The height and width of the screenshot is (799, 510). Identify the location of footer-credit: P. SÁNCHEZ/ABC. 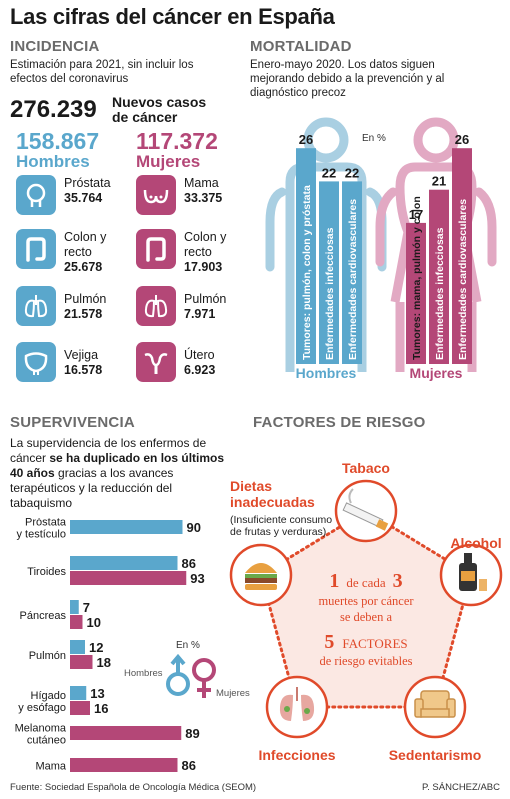
(461, 787).